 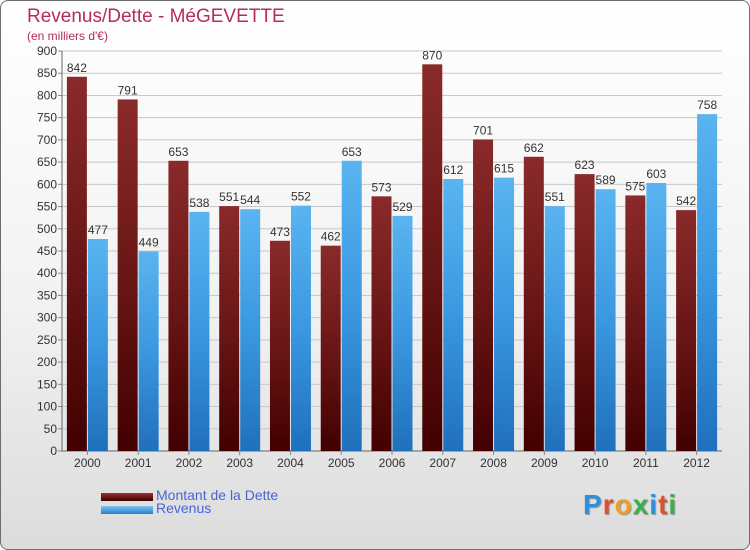 I want to click on data-label-dette: 623, so click(x=585, y=165).